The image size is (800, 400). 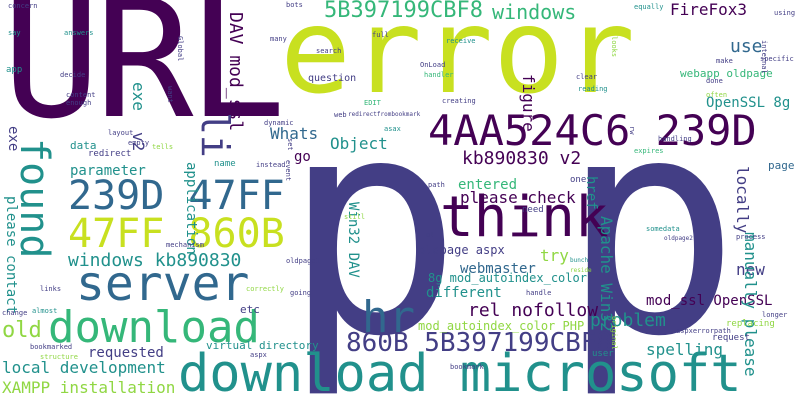 What do you see at coordinates (764, 57) in the screenshot?
I see `word-internal: internal` at bounding box center [764, 57].